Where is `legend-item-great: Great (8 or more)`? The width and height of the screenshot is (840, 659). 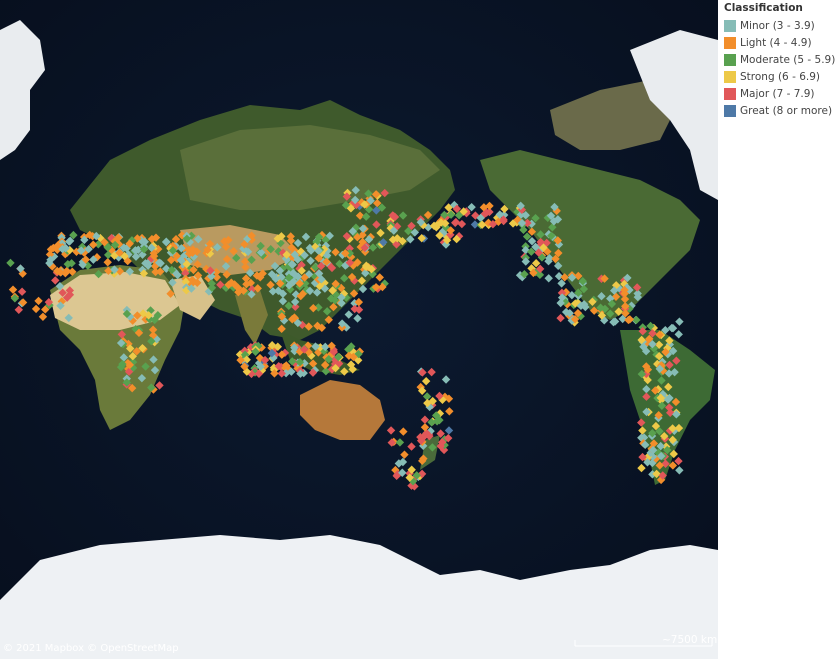
legend-item-great: Great (8 or more) is located at coordinates (781, 110).